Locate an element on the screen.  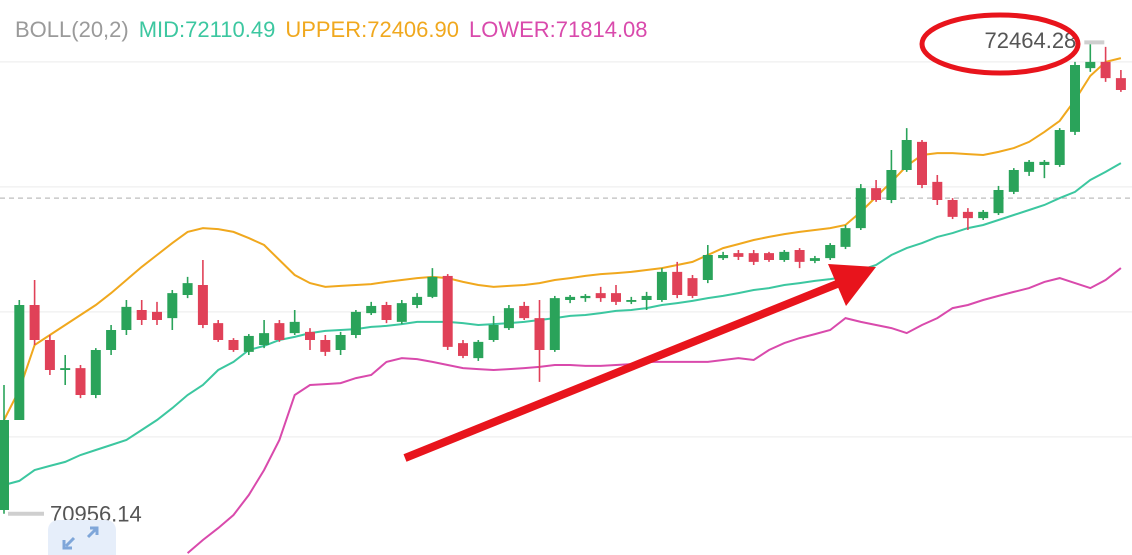
trend-arrow-shaft is located at coordinates (623, 370).